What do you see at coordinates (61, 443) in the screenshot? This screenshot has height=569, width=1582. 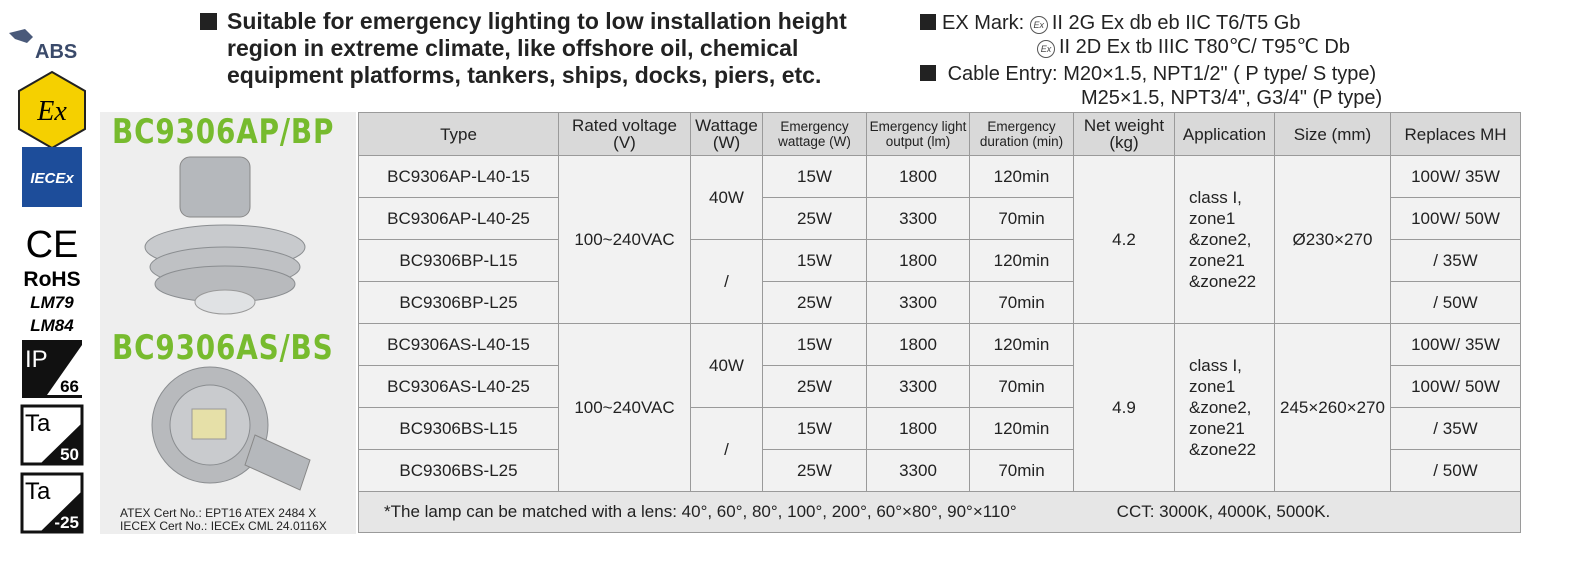 I see `ta1-triangle` at bounding box center [61, 443].